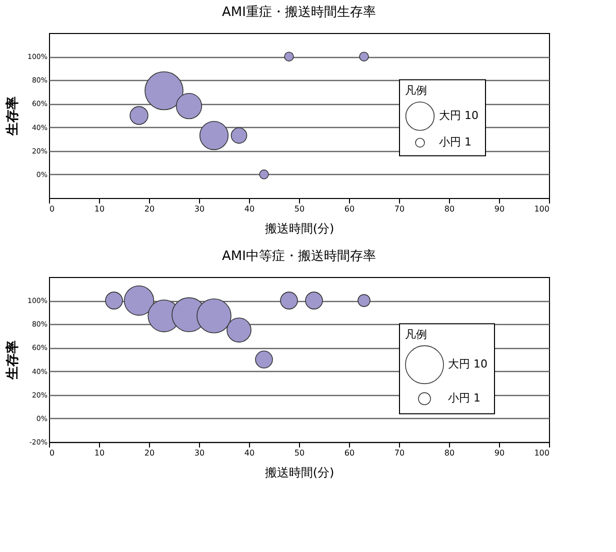 Image resolution: width=616 pixels, height=552 pixels. I want to click on chart-title: AMI中等症・搬送時間存率, so click(299, 256).